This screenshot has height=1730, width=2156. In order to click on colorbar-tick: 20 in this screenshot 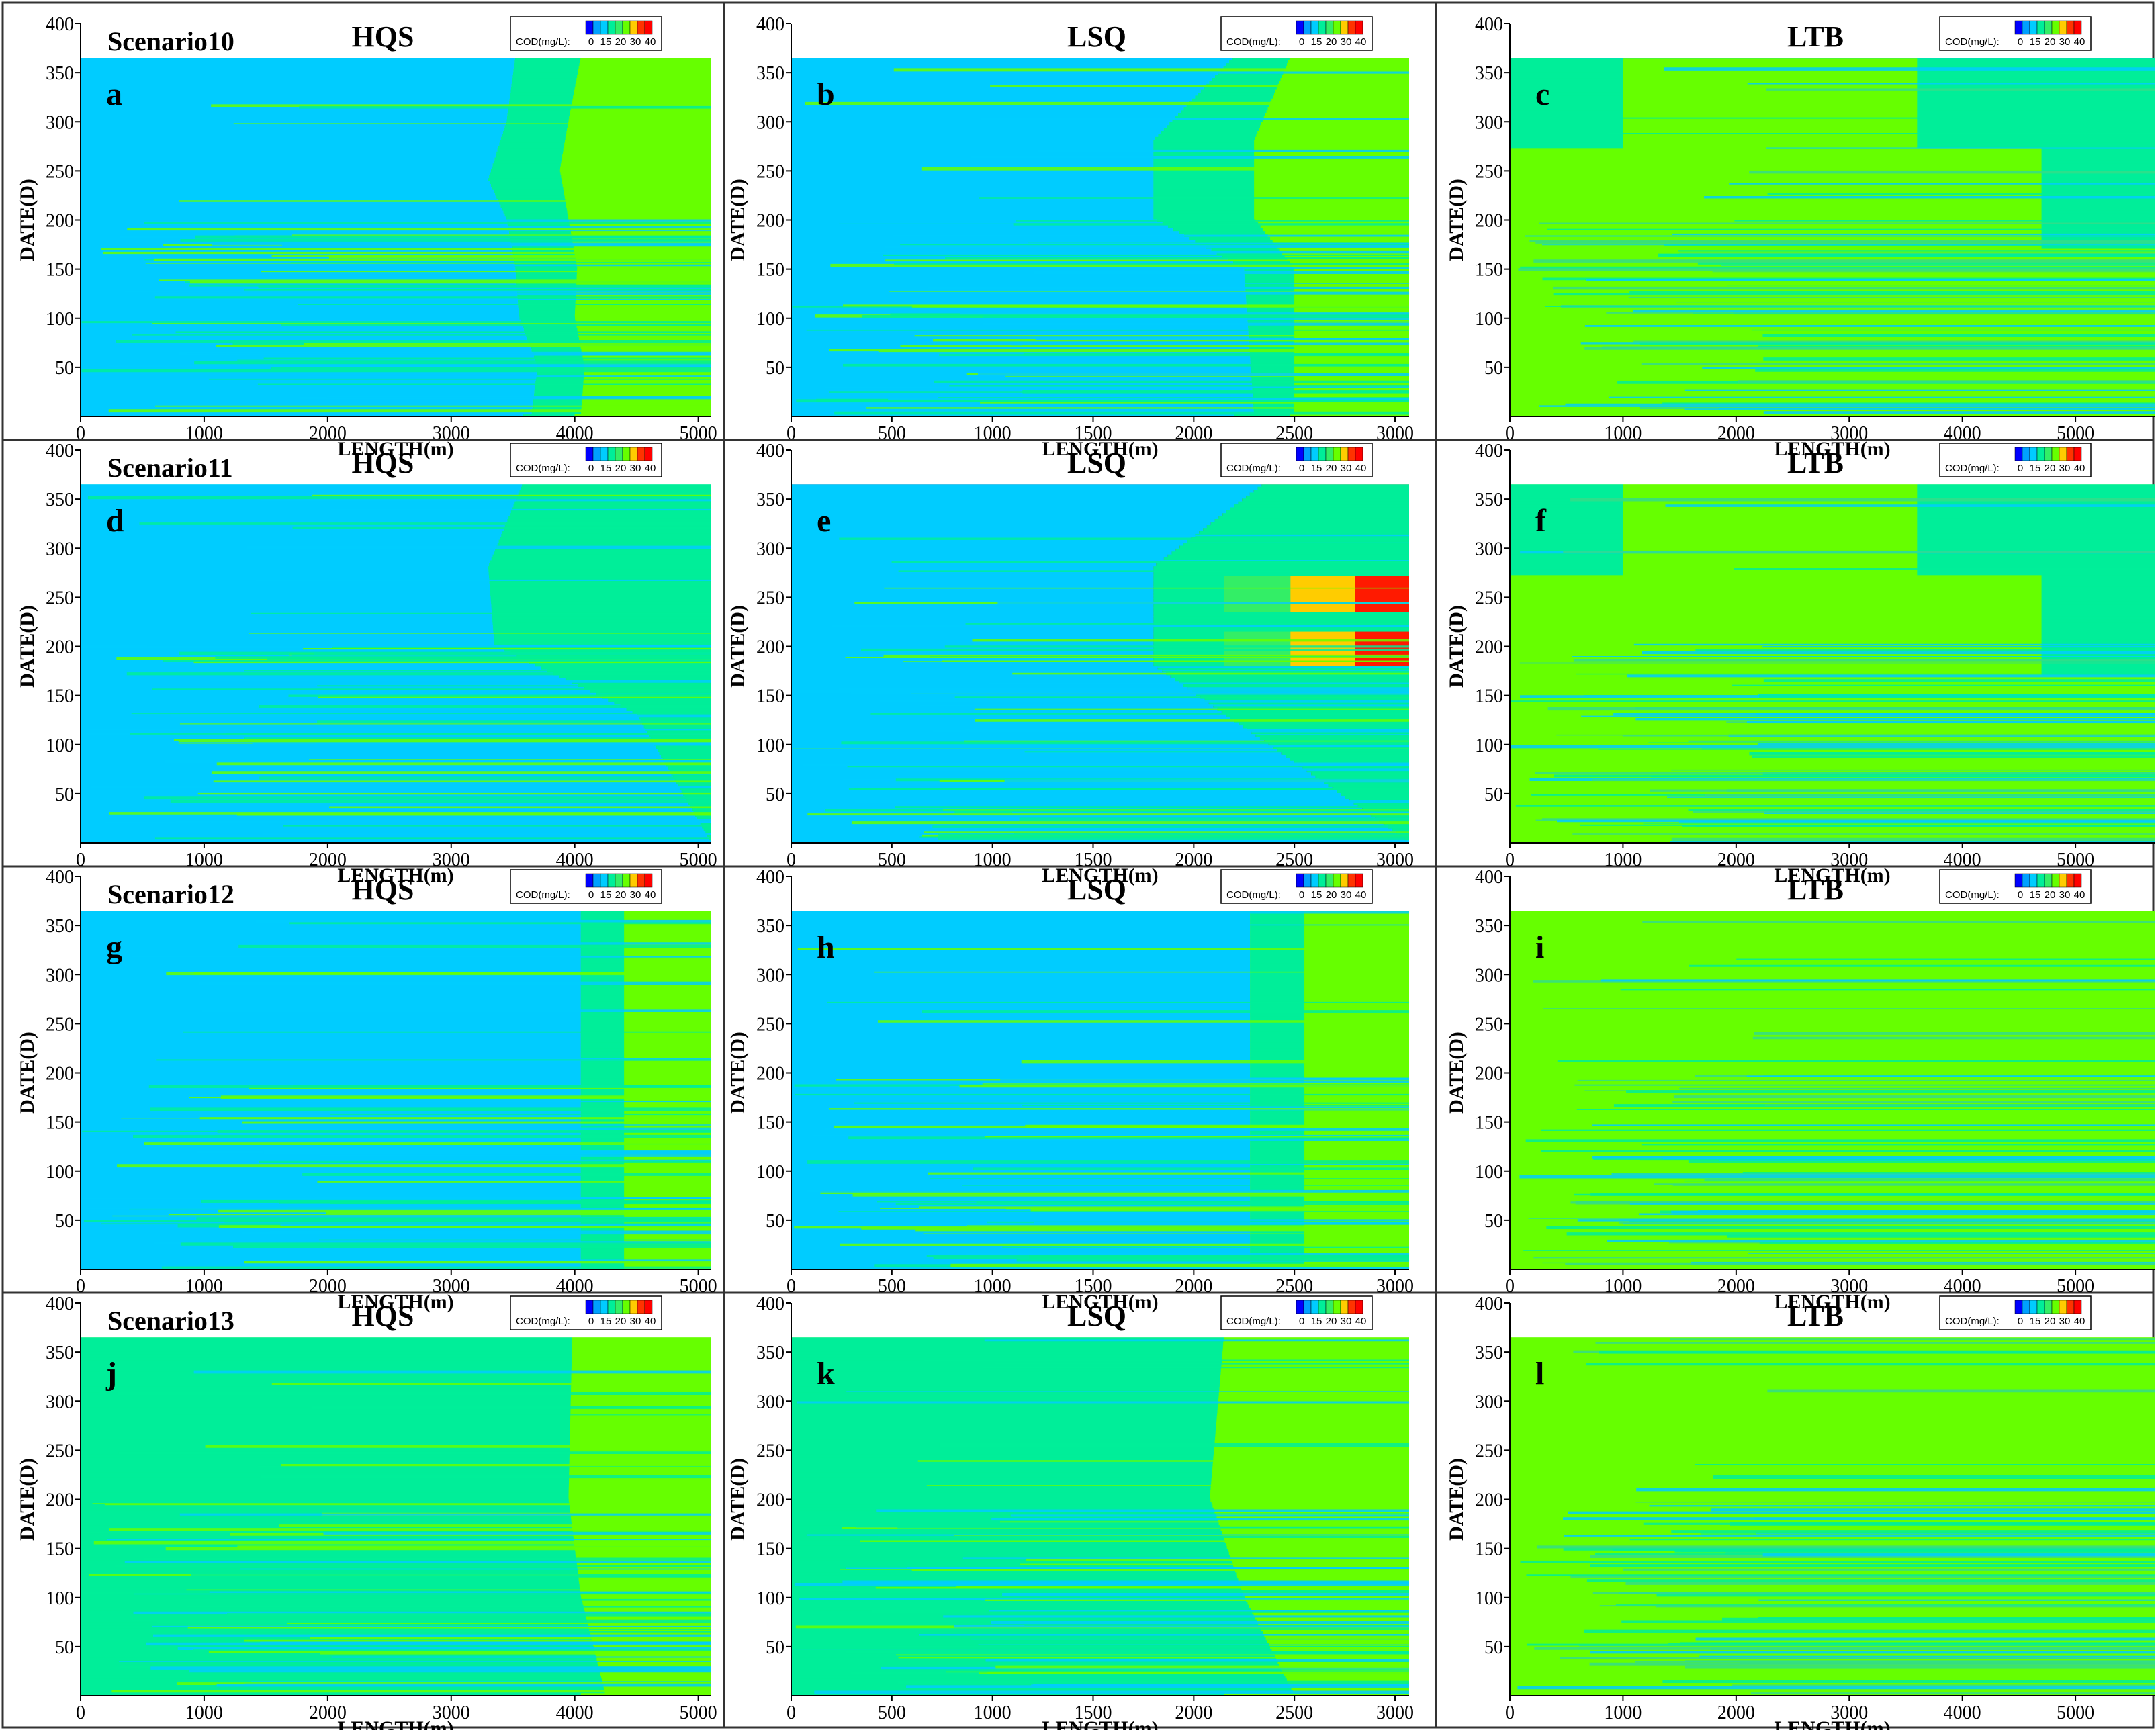, I will do `click(621, 468)`.